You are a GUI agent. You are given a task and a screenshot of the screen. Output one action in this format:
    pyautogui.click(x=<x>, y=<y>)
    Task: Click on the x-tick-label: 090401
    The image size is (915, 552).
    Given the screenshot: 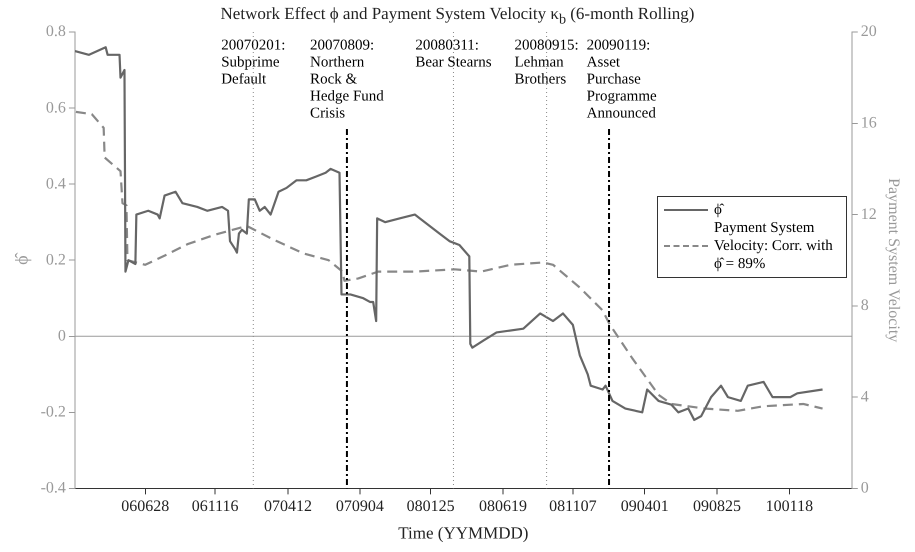 What is the action you would take?
    pyautogui.click(x=644, y=507)
    